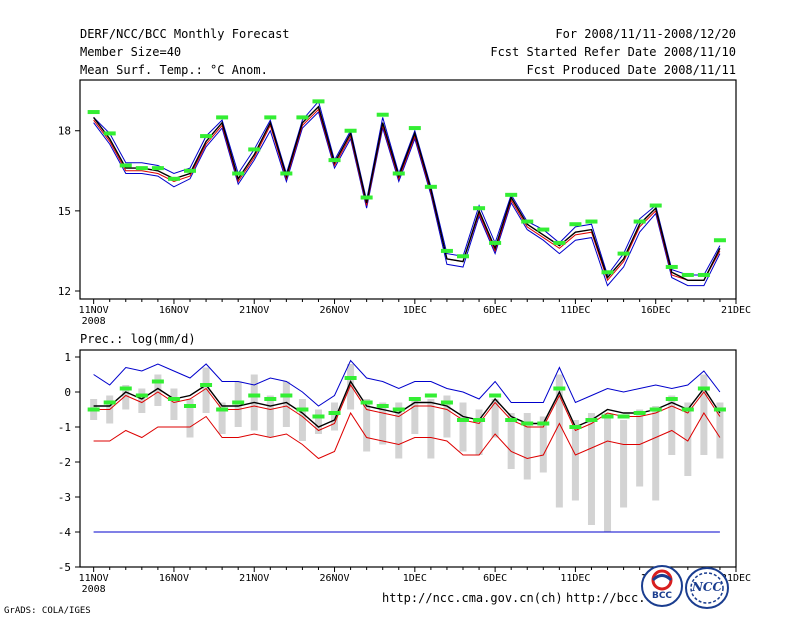 The width and height of the screenshot is (800, 618). What do you see at coordinates (185, 34) in the screenshot?
I see `chart-title: DERF/NCC/BCC Monthly Forecast` at bounding box center [185, 34].